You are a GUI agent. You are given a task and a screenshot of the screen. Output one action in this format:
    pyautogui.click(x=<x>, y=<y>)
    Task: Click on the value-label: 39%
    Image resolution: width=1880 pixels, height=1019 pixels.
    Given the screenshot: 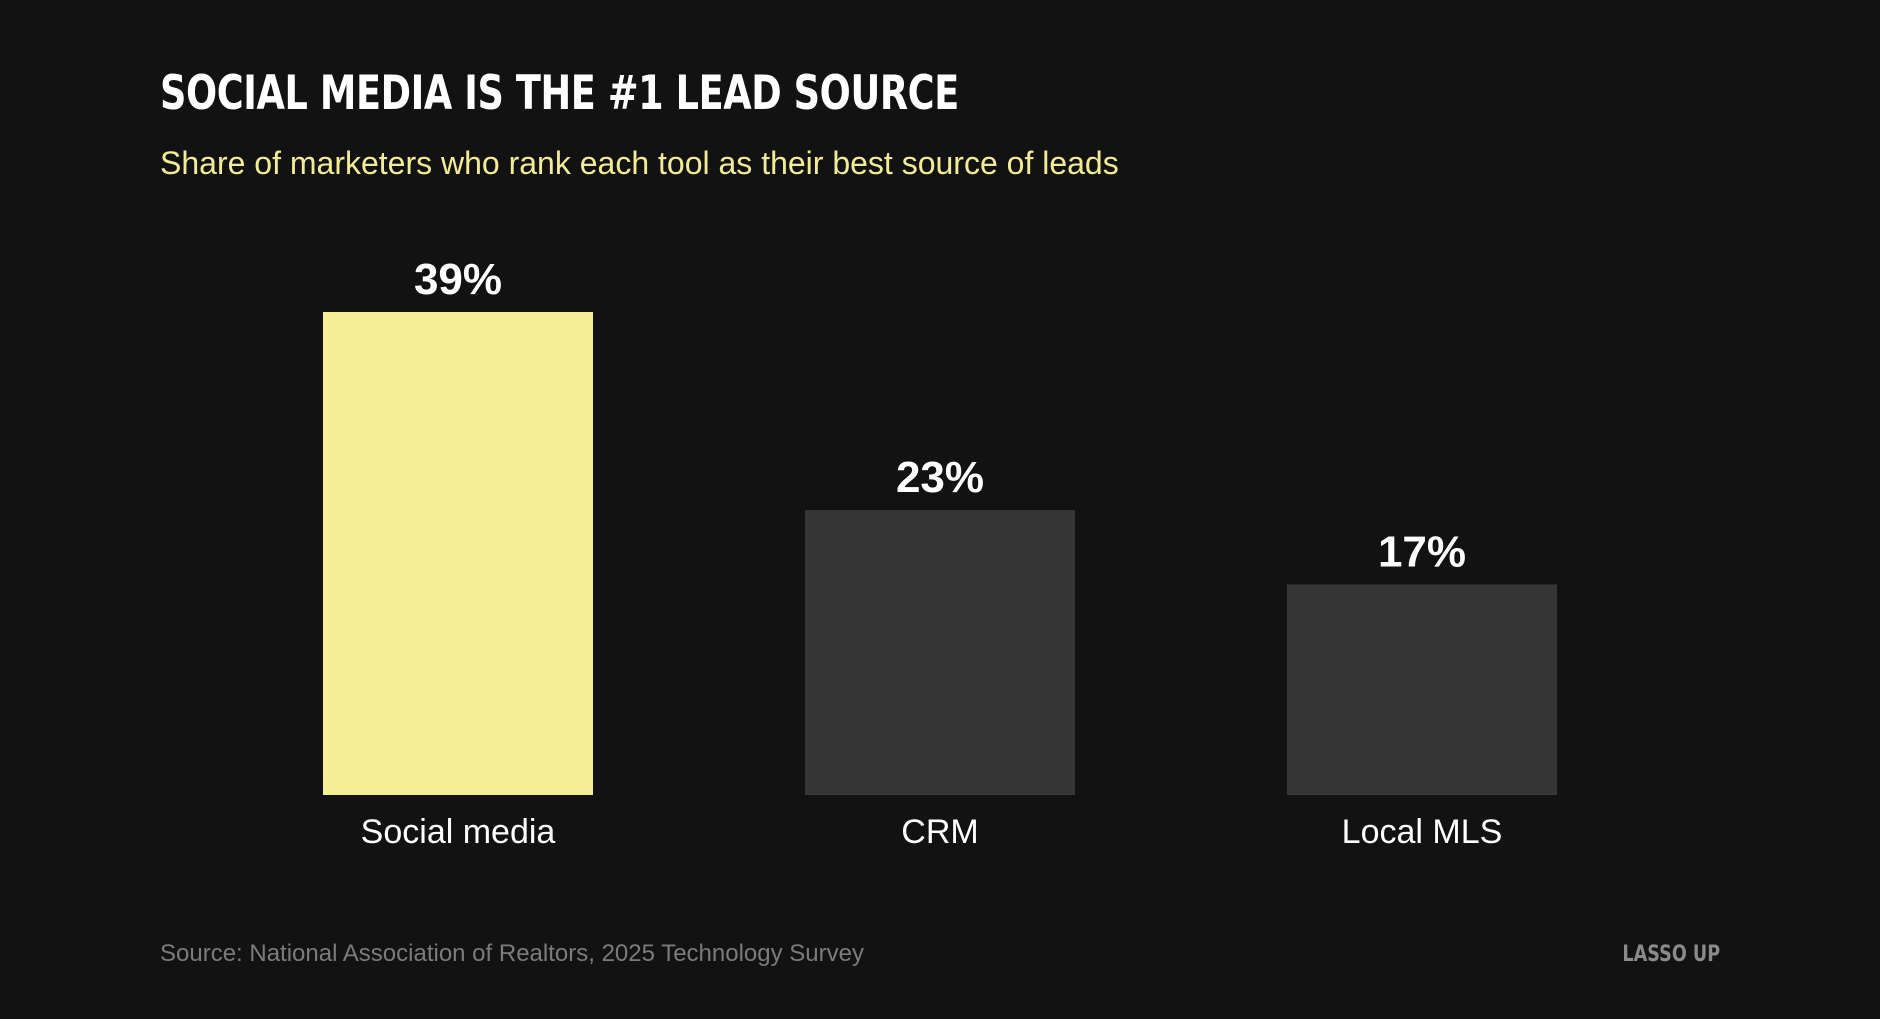 What is the action you would take?
    pyautogui.click(x=458, y=279)
    